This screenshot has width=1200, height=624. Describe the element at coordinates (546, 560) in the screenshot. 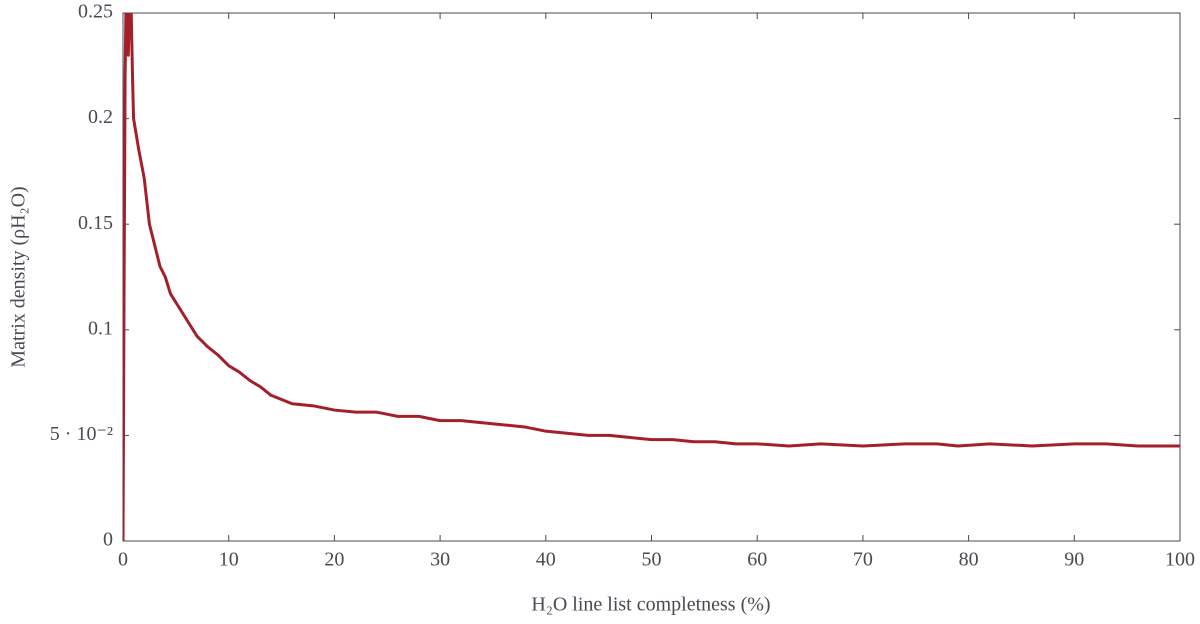

I see `x-tick-label: 40` at that location.